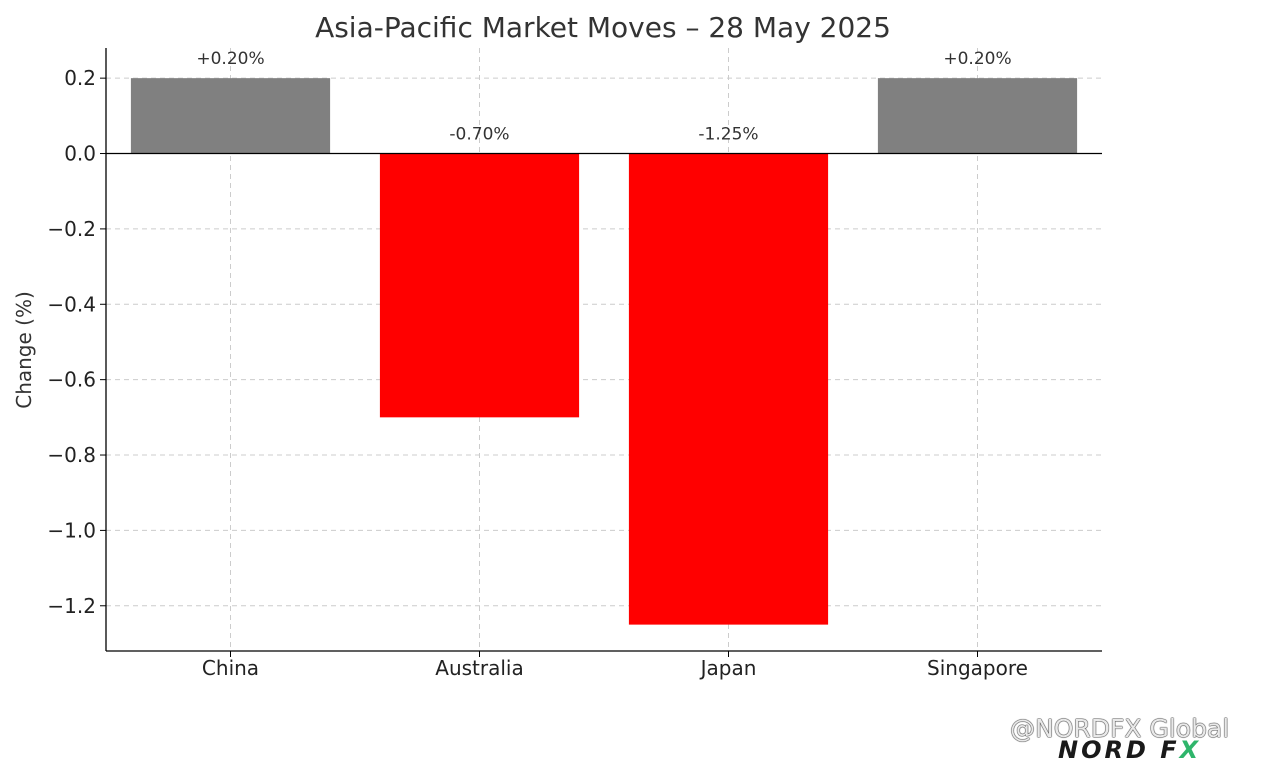 The width and height of the screenshot is (1280, 772). Describe the element at coordinates (71, 606) in the screenshot. I see `y-tick-label: −1.2` at that location.